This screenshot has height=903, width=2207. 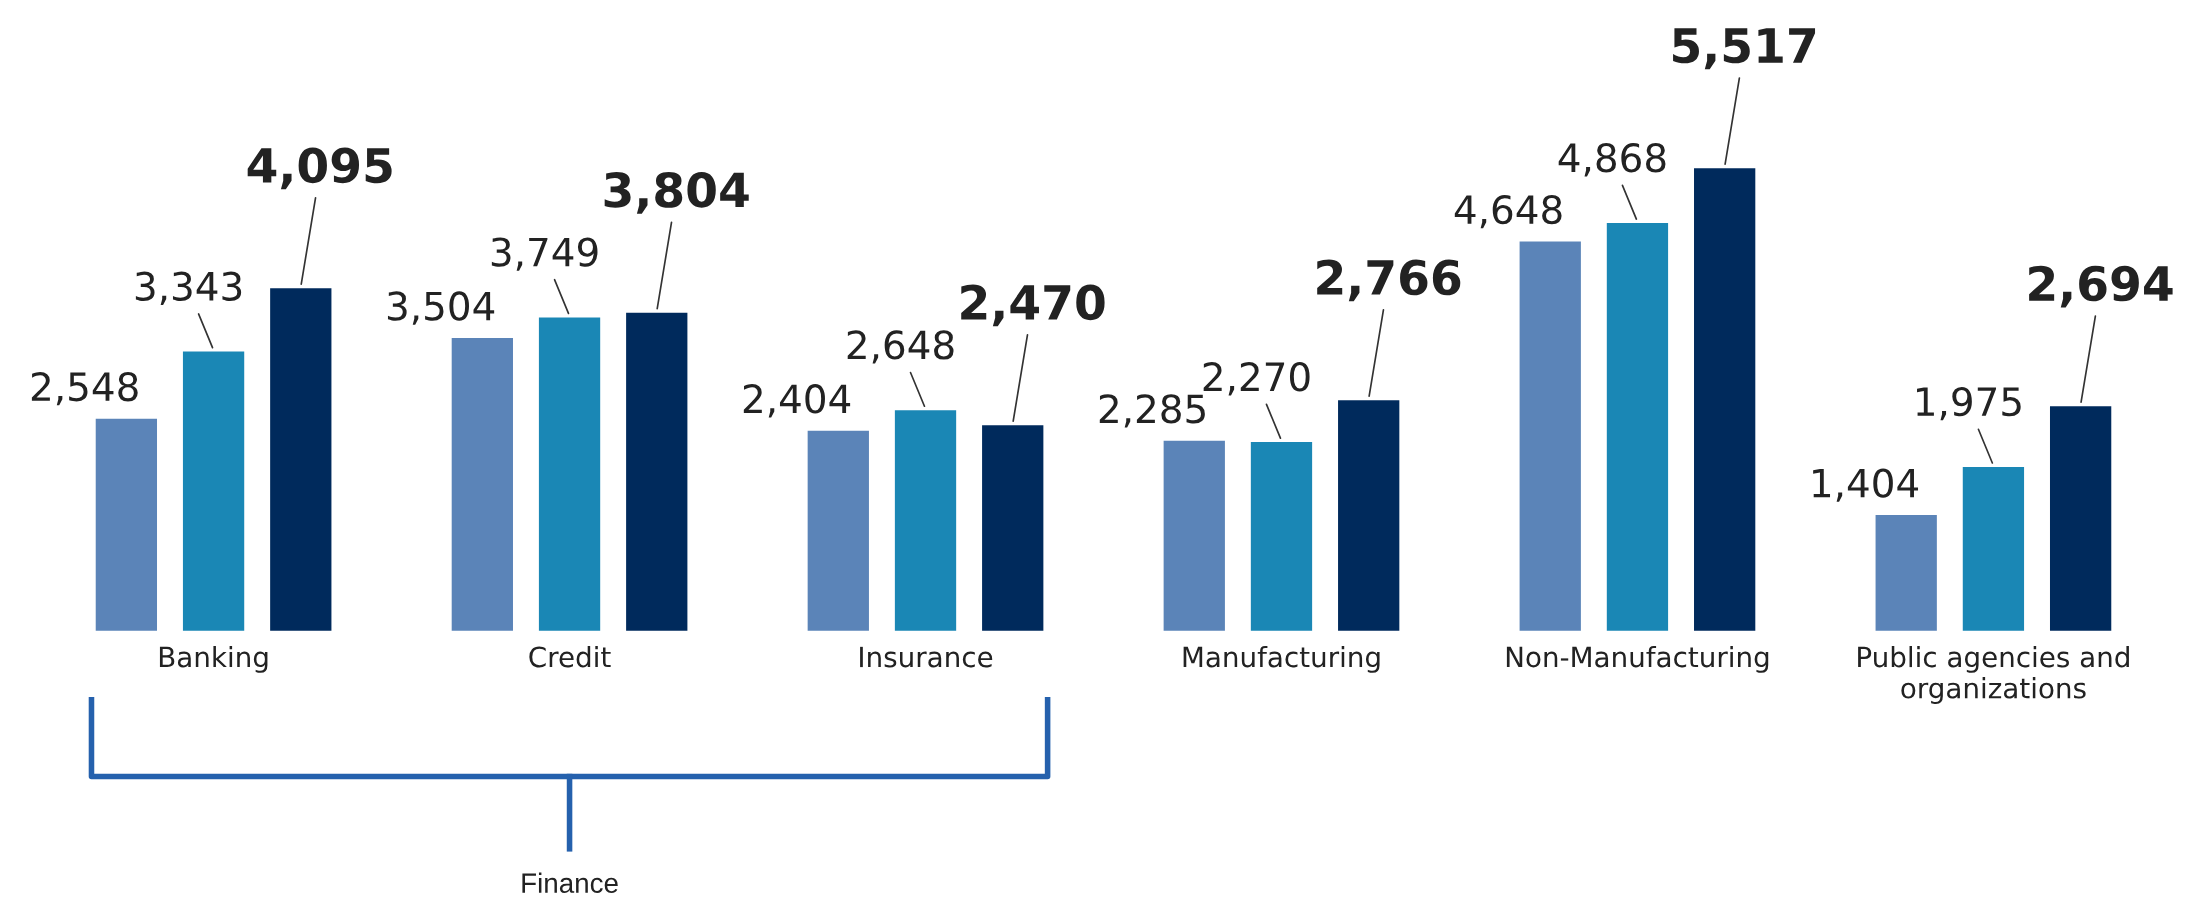 I want to click on data-label: 2,285, so click(x=1152, y=411).